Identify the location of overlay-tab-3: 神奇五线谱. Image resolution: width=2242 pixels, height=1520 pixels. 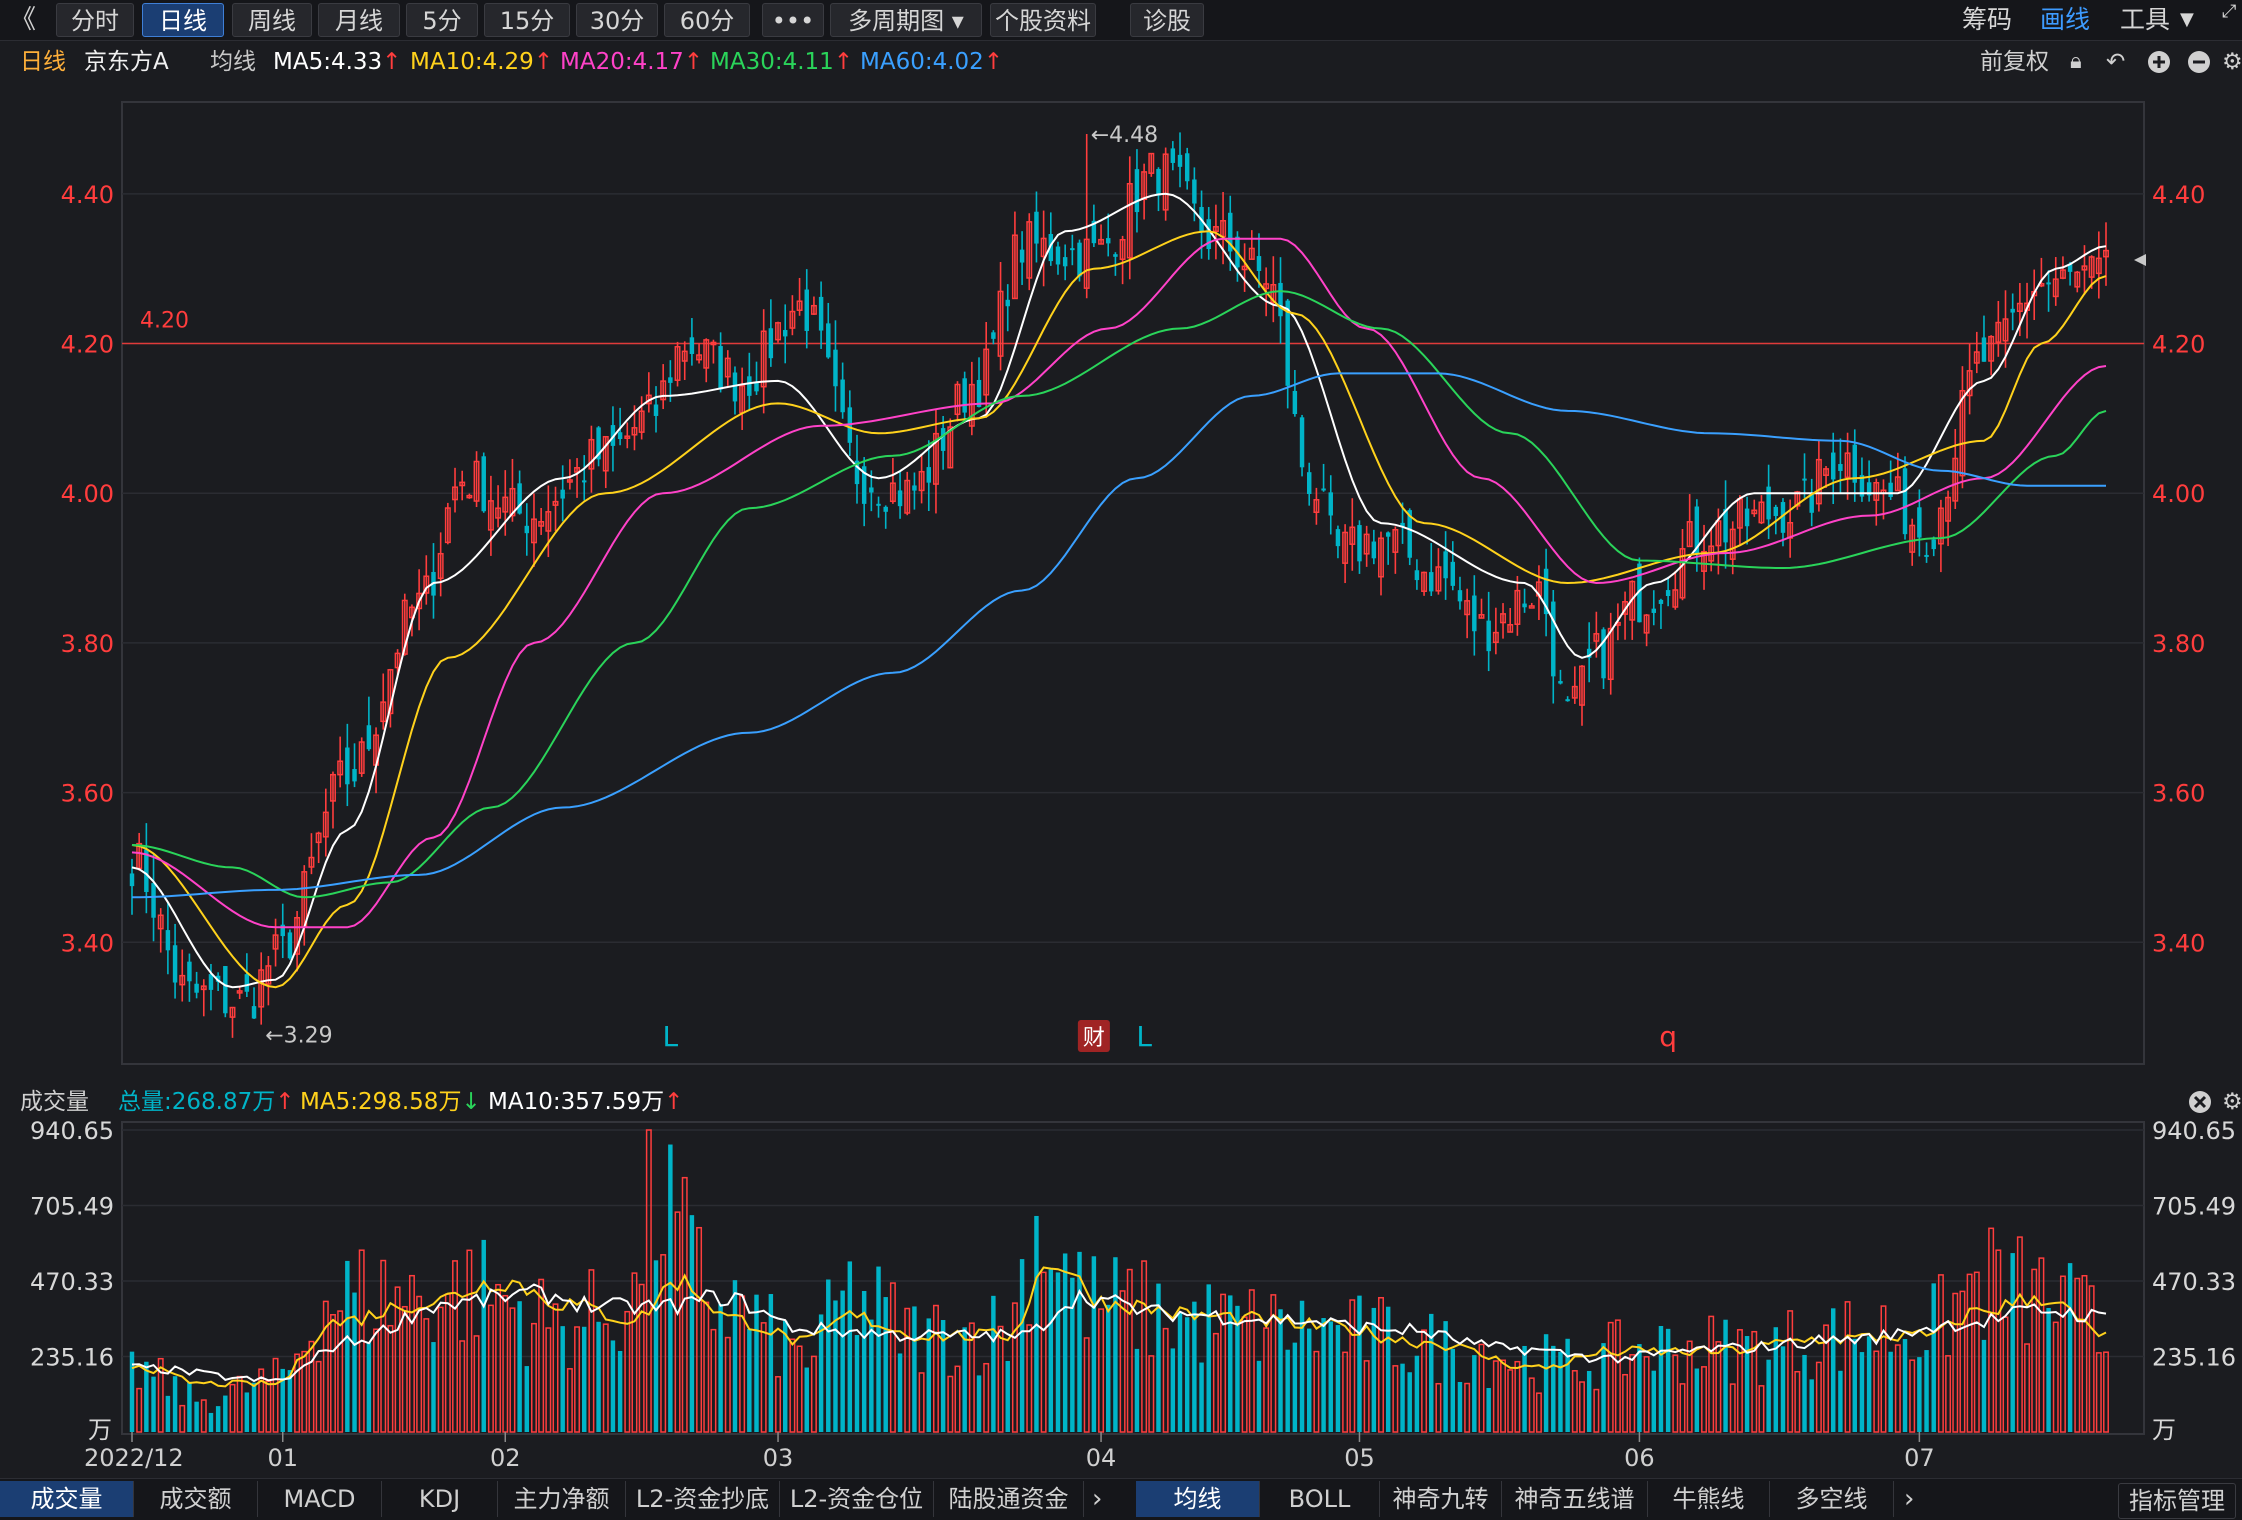
(1575, 1499).